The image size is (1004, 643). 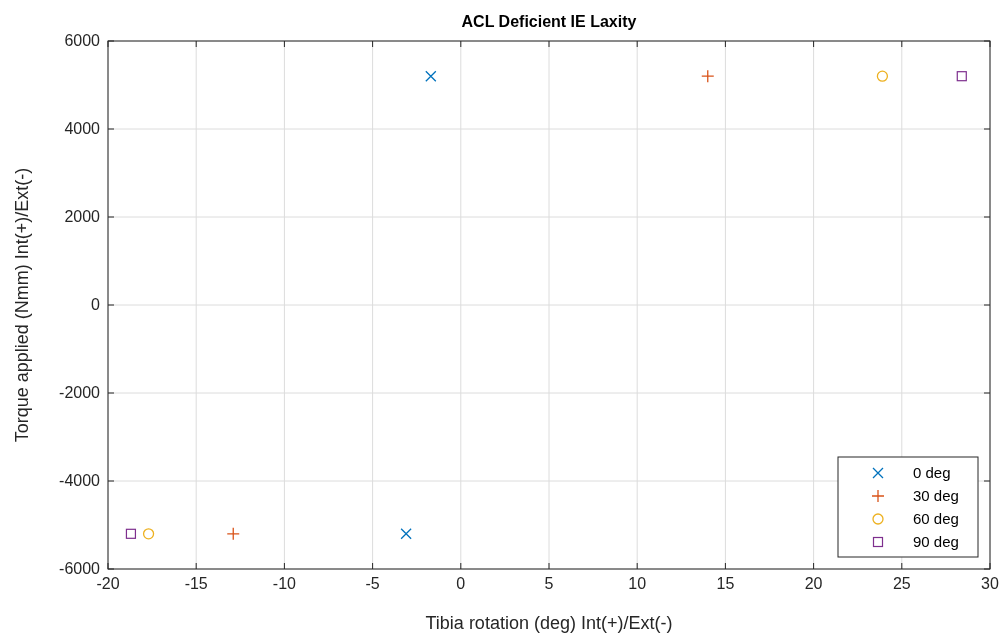 I want to click on x-axis-title: Tibia rotation (deg) Int(+)/Ext(-), so click(x=549, y=623).